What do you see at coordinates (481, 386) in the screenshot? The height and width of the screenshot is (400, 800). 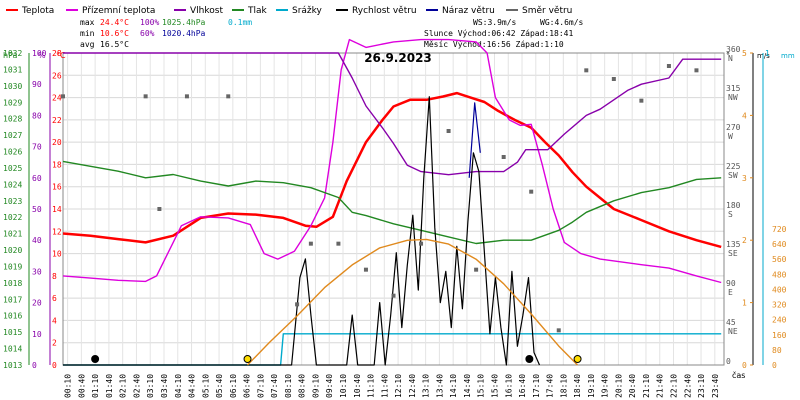 I see `x-tick-label: 15:10` at bounding box center [481, 386].